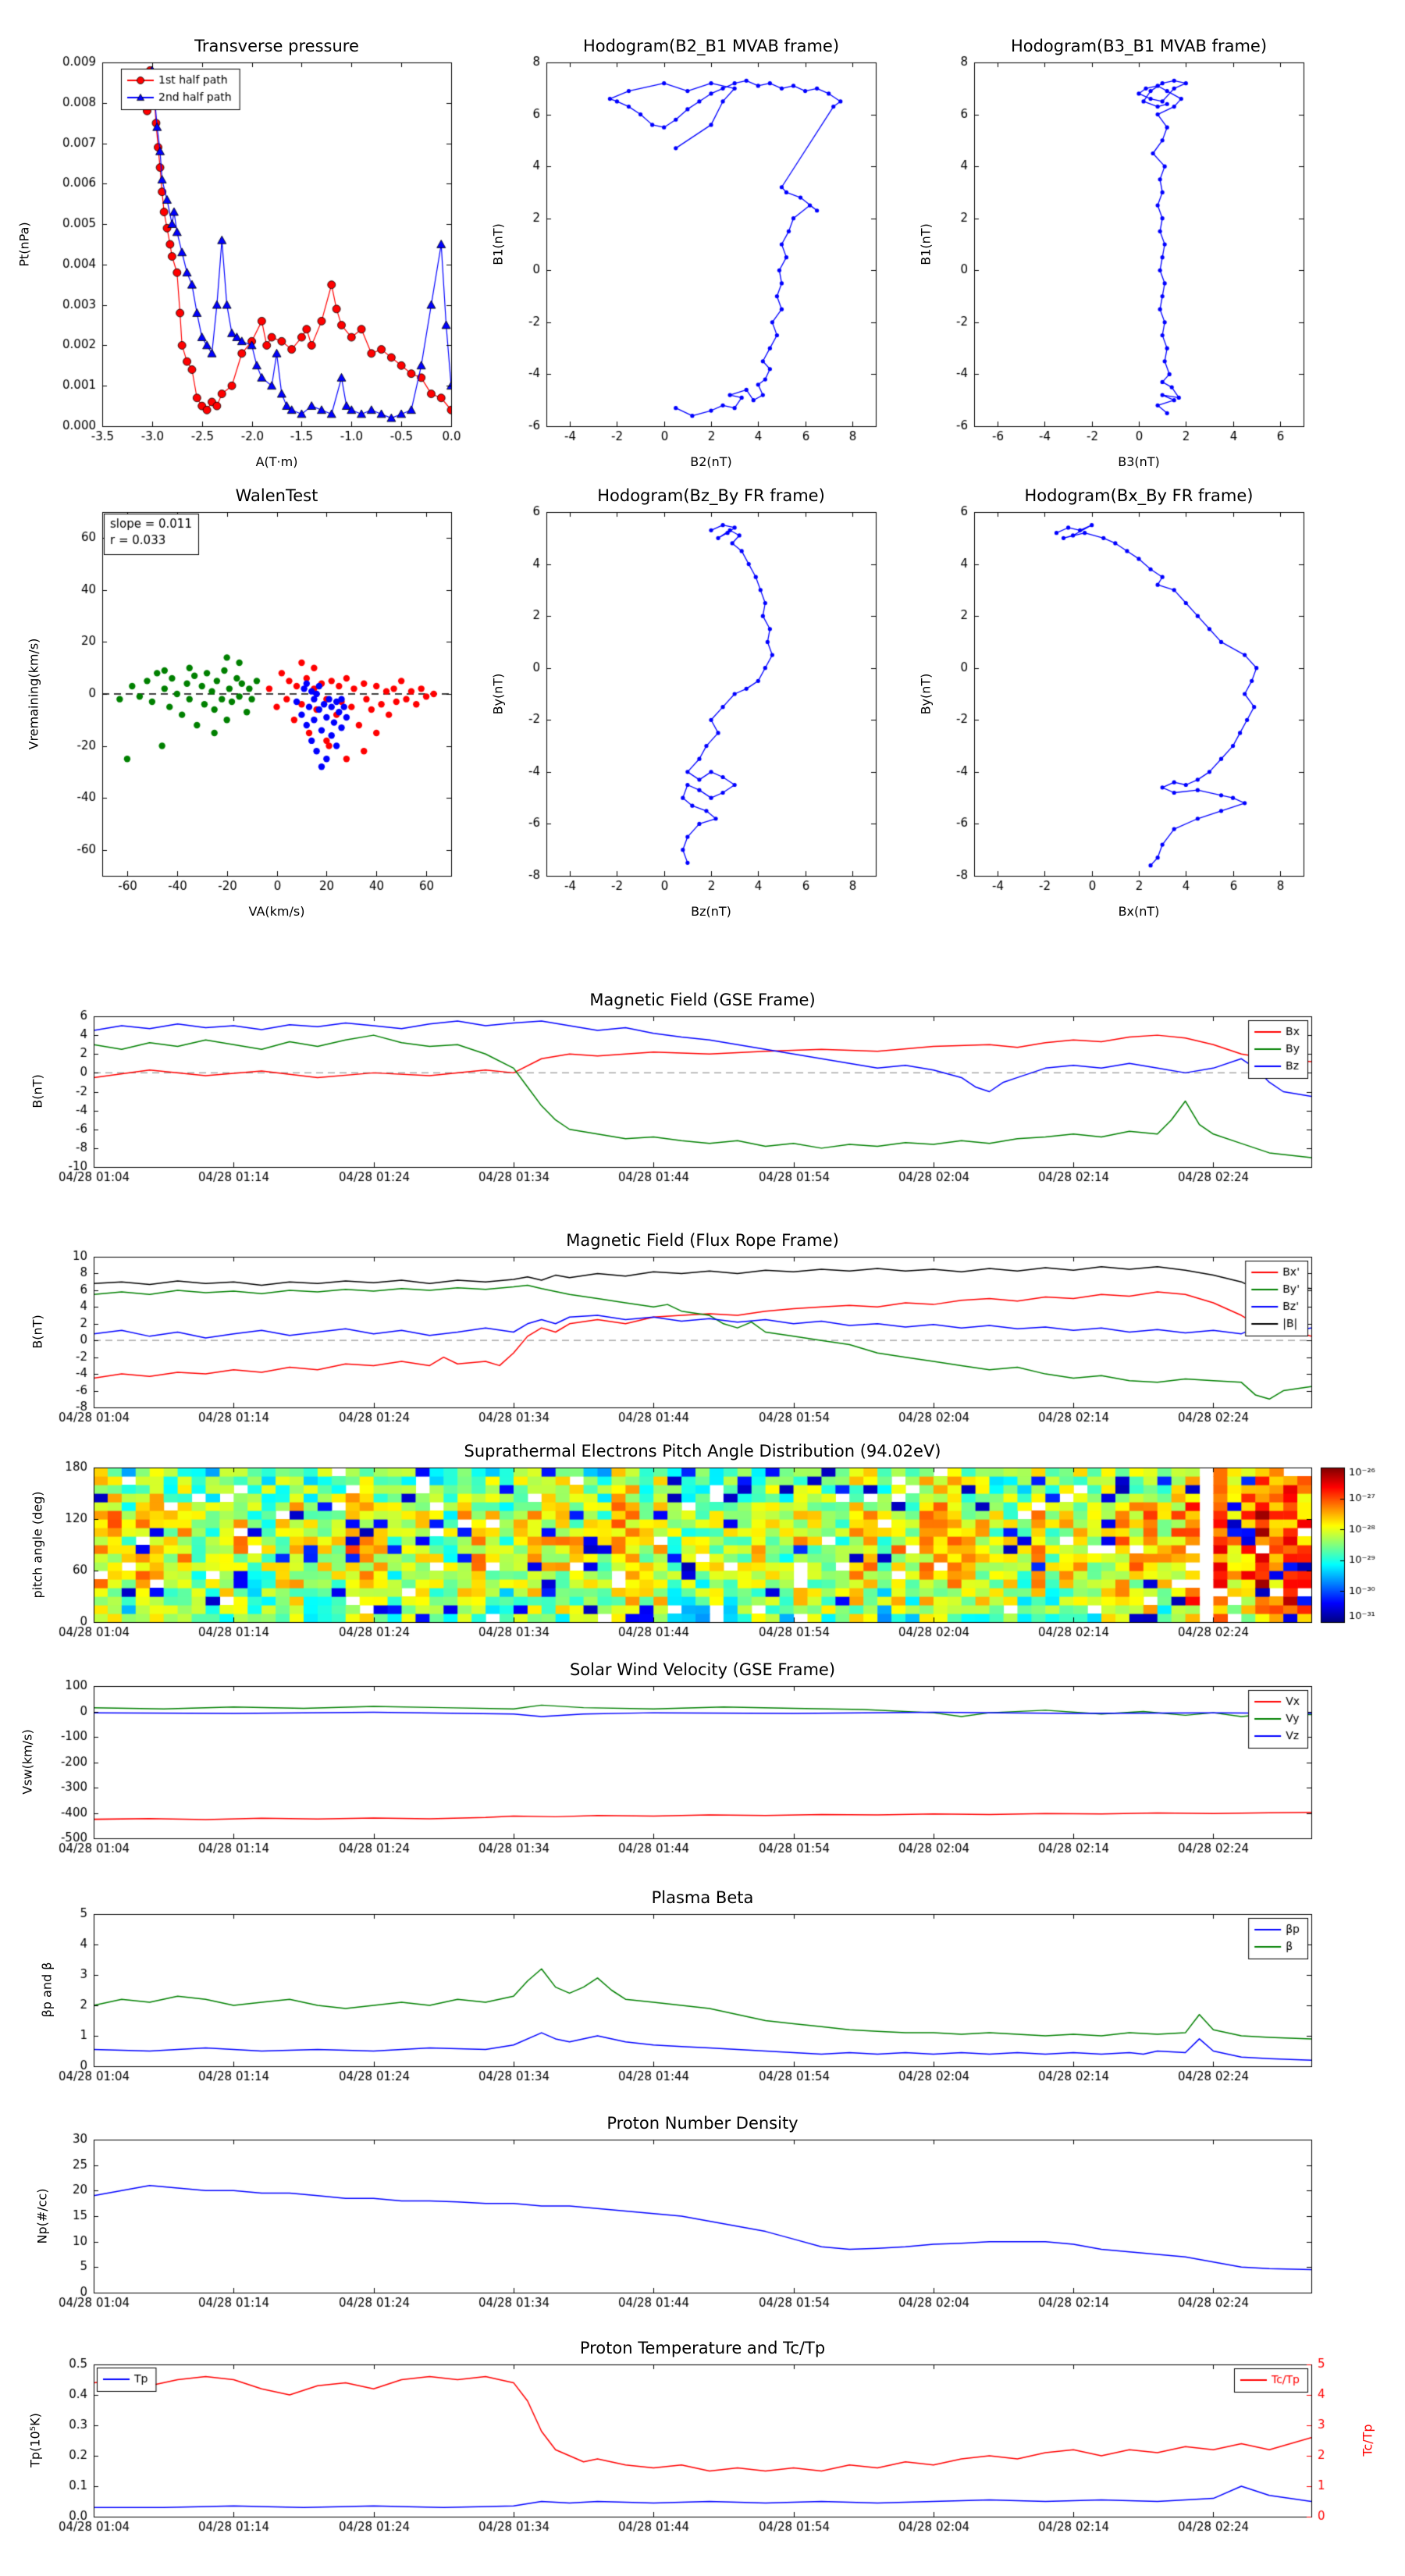 The width and height of the screenshot is (1405, 2576). What do you see at coordinates (1139, 495) in the screenshot?
I see `title-hodogram-bx-by: Hodogram(Bx_By FR frame)` at bounding box center [1139, 495].